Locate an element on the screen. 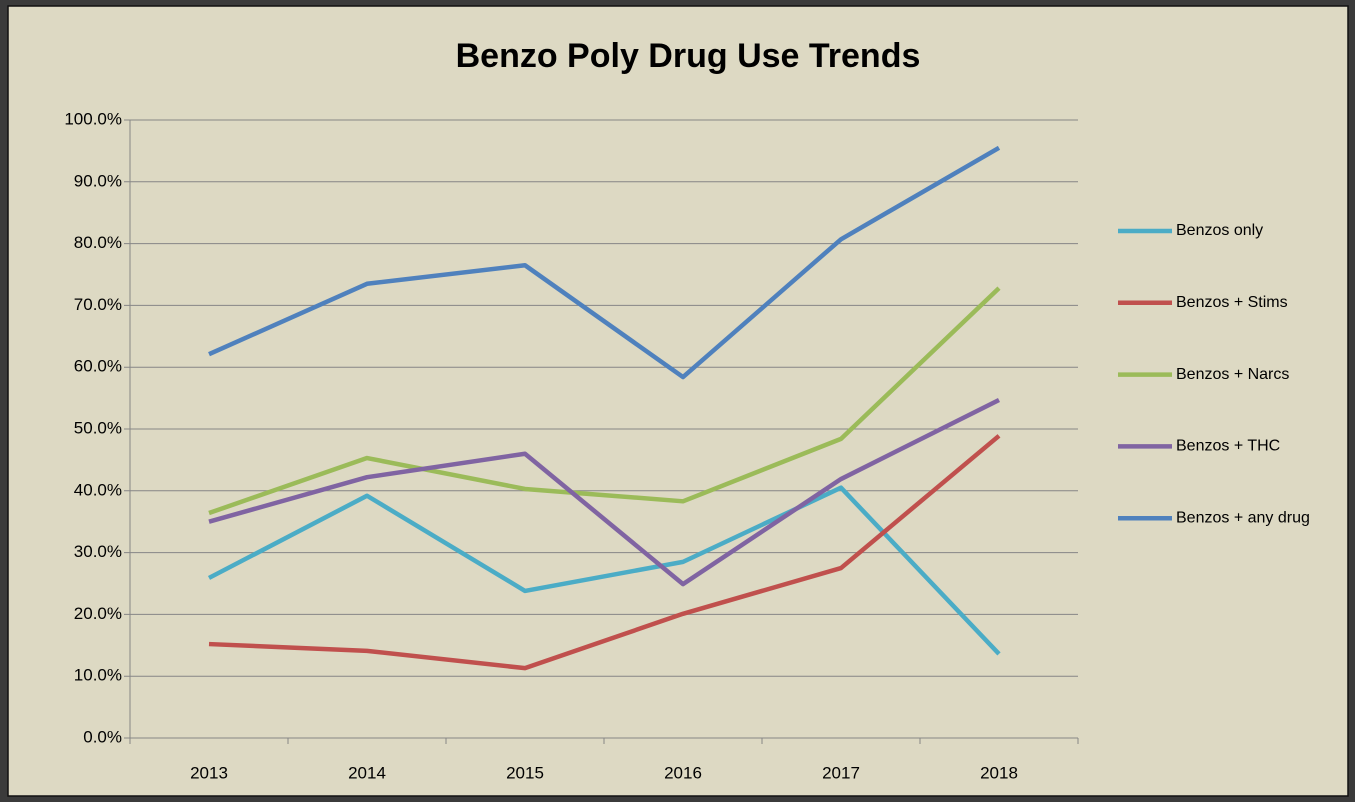 The height and width of the screenshot is (802, 1355). y-tick-label: 10.0% is located at coordinates (98, 675).